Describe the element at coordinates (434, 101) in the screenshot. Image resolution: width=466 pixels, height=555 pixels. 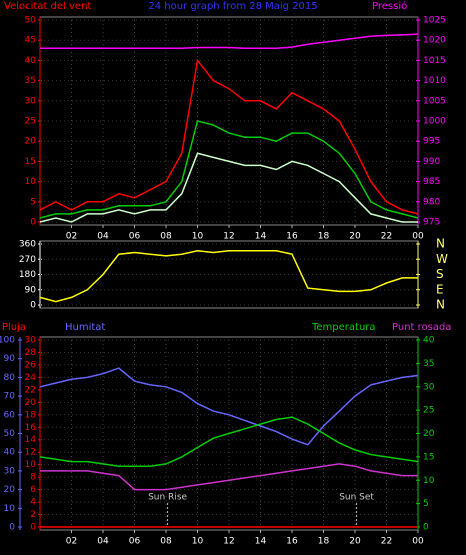
I see `y-tick-label: 1005` at that location.